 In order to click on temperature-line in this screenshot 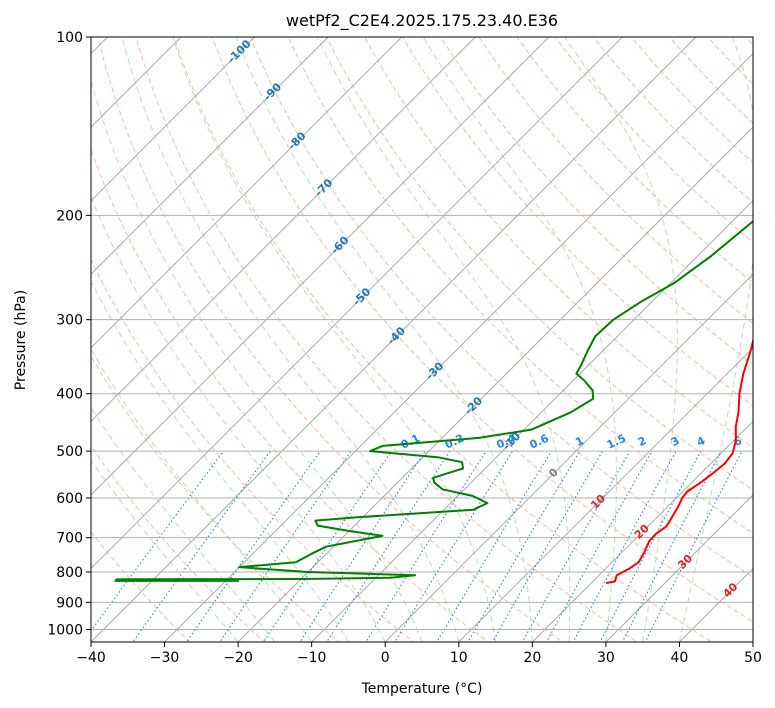, I will do `click(679, 461)`.